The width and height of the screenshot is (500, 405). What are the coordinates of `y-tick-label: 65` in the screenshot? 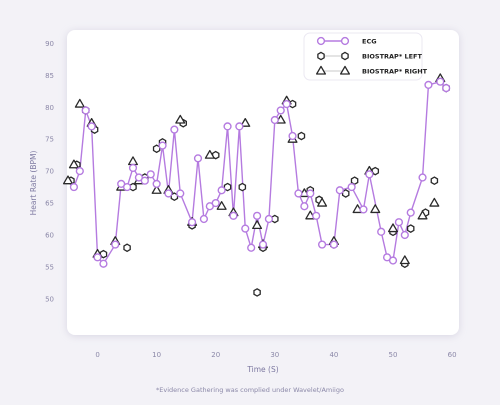 It's located at (49, 204).